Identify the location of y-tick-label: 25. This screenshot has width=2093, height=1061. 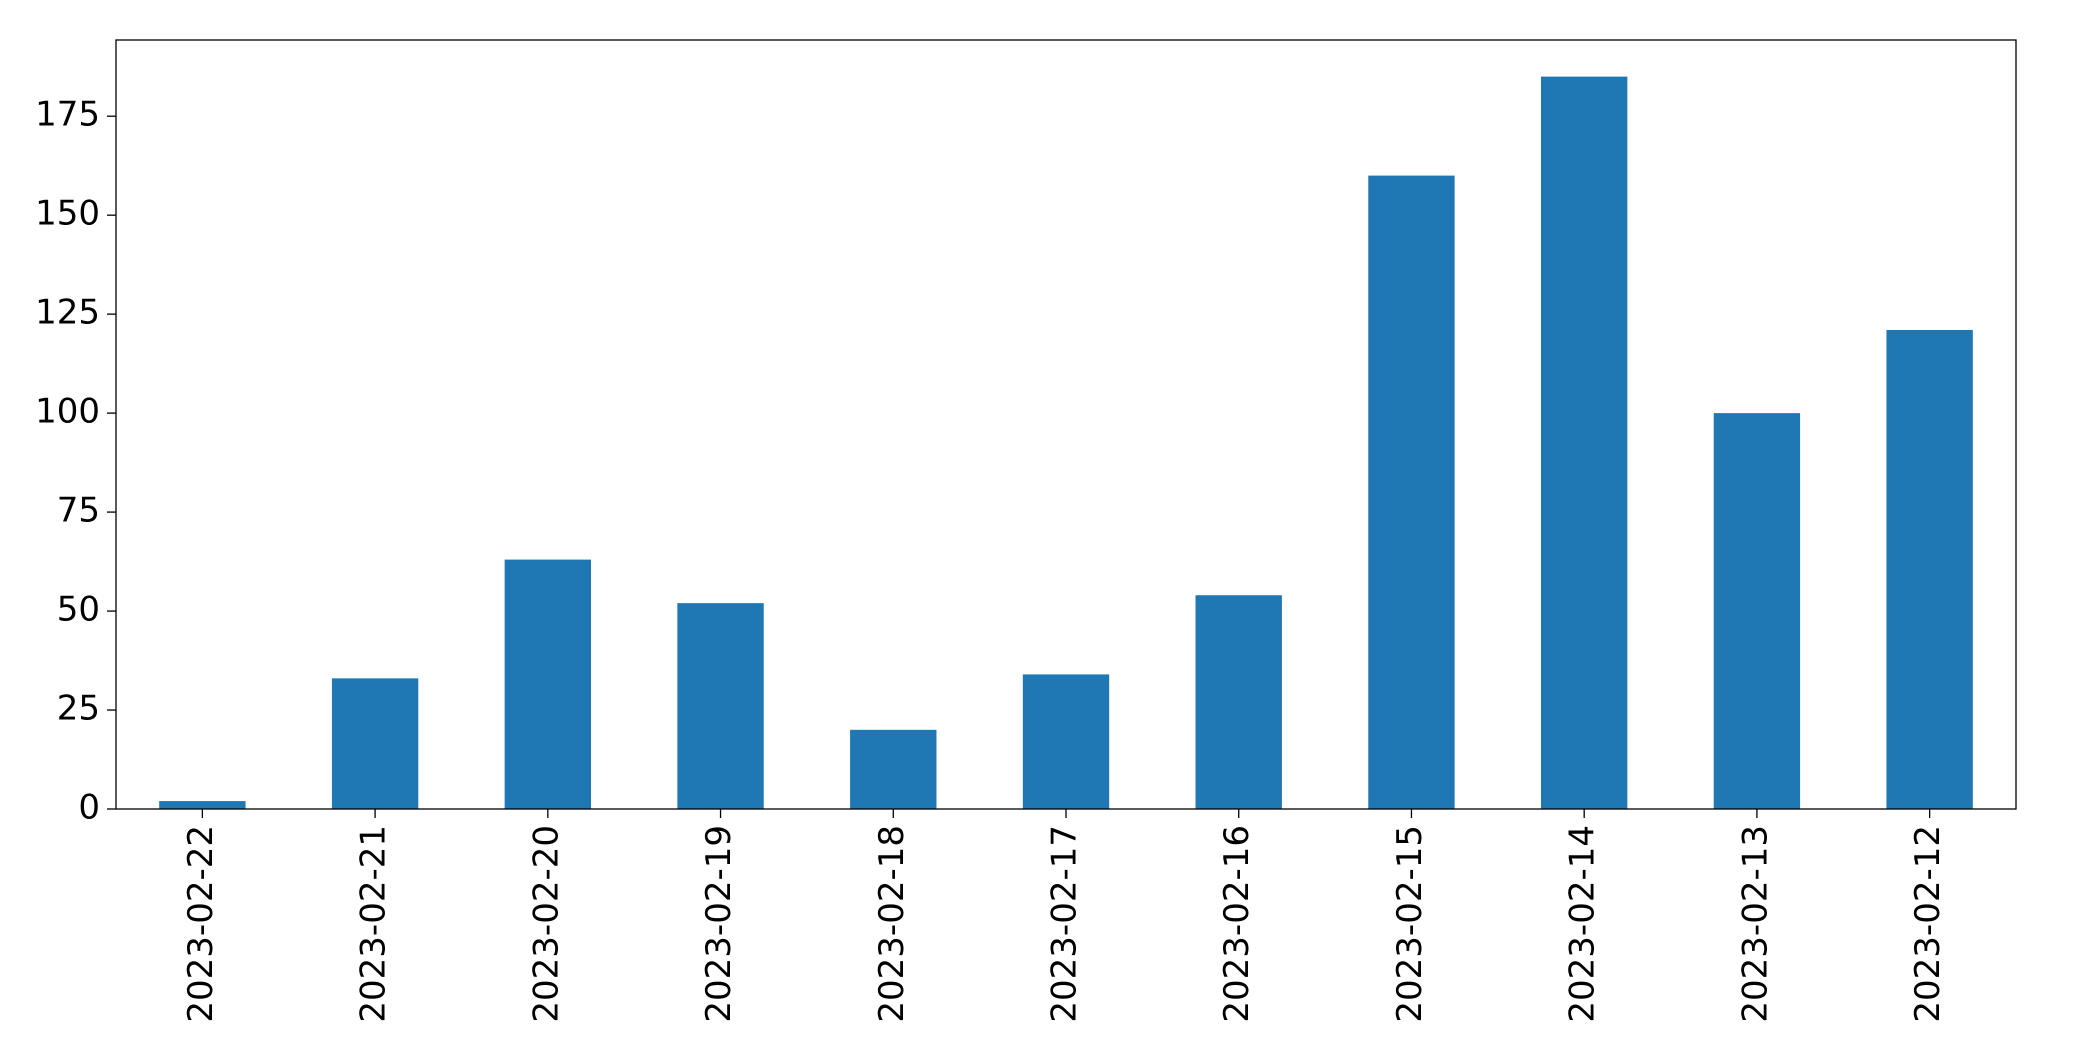
(78, 709).